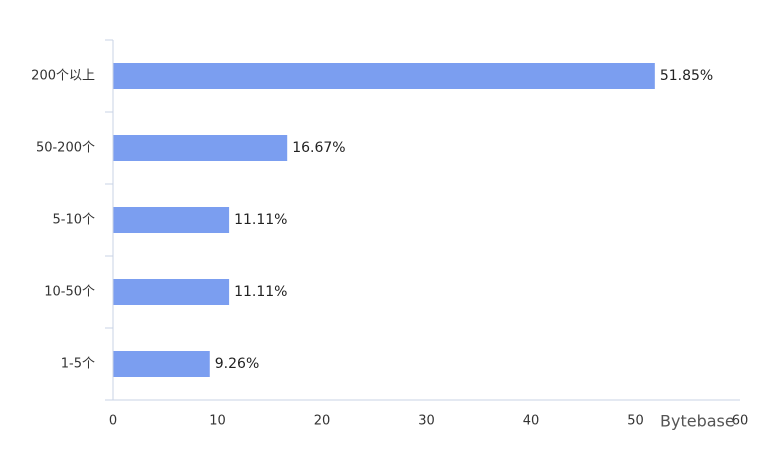 This screenshot has height=456, width=766. What do you see at coordinates (697, 421) in the screenshot?
I see `watermark: Bytebase` at bounding box center [697, 421].